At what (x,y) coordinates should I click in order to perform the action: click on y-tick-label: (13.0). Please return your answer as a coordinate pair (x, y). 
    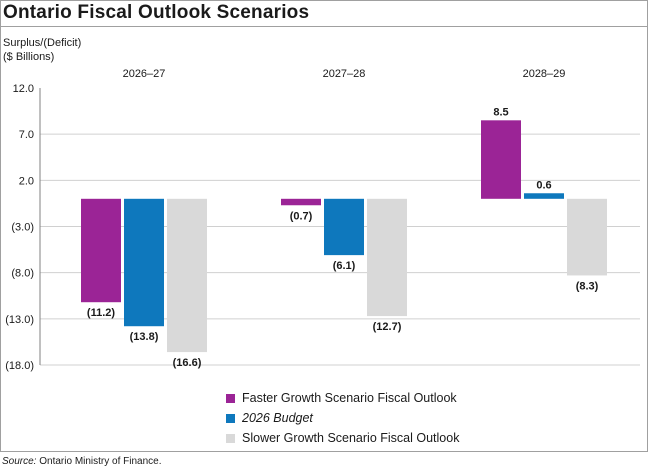
    Looking at the image, I should click on (19, 320).